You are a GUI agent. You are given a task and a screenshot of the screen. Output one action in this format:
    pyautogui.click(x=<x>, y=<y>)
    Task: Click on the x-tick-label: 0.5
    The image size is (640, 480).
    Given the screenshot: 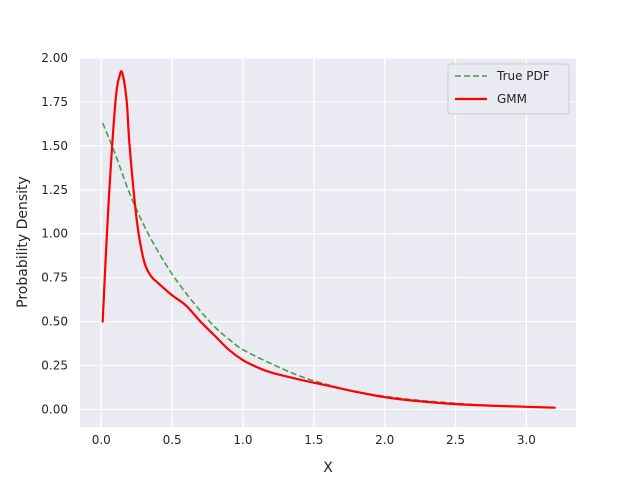 What is the action you would take?
    pyautogui.click(x=172, y=440)
    